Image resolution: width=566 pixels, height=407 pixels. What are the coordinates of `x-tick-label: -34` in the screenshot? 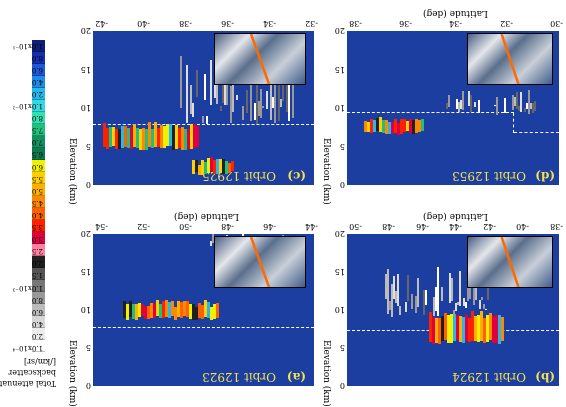 It's located at (269, 23).